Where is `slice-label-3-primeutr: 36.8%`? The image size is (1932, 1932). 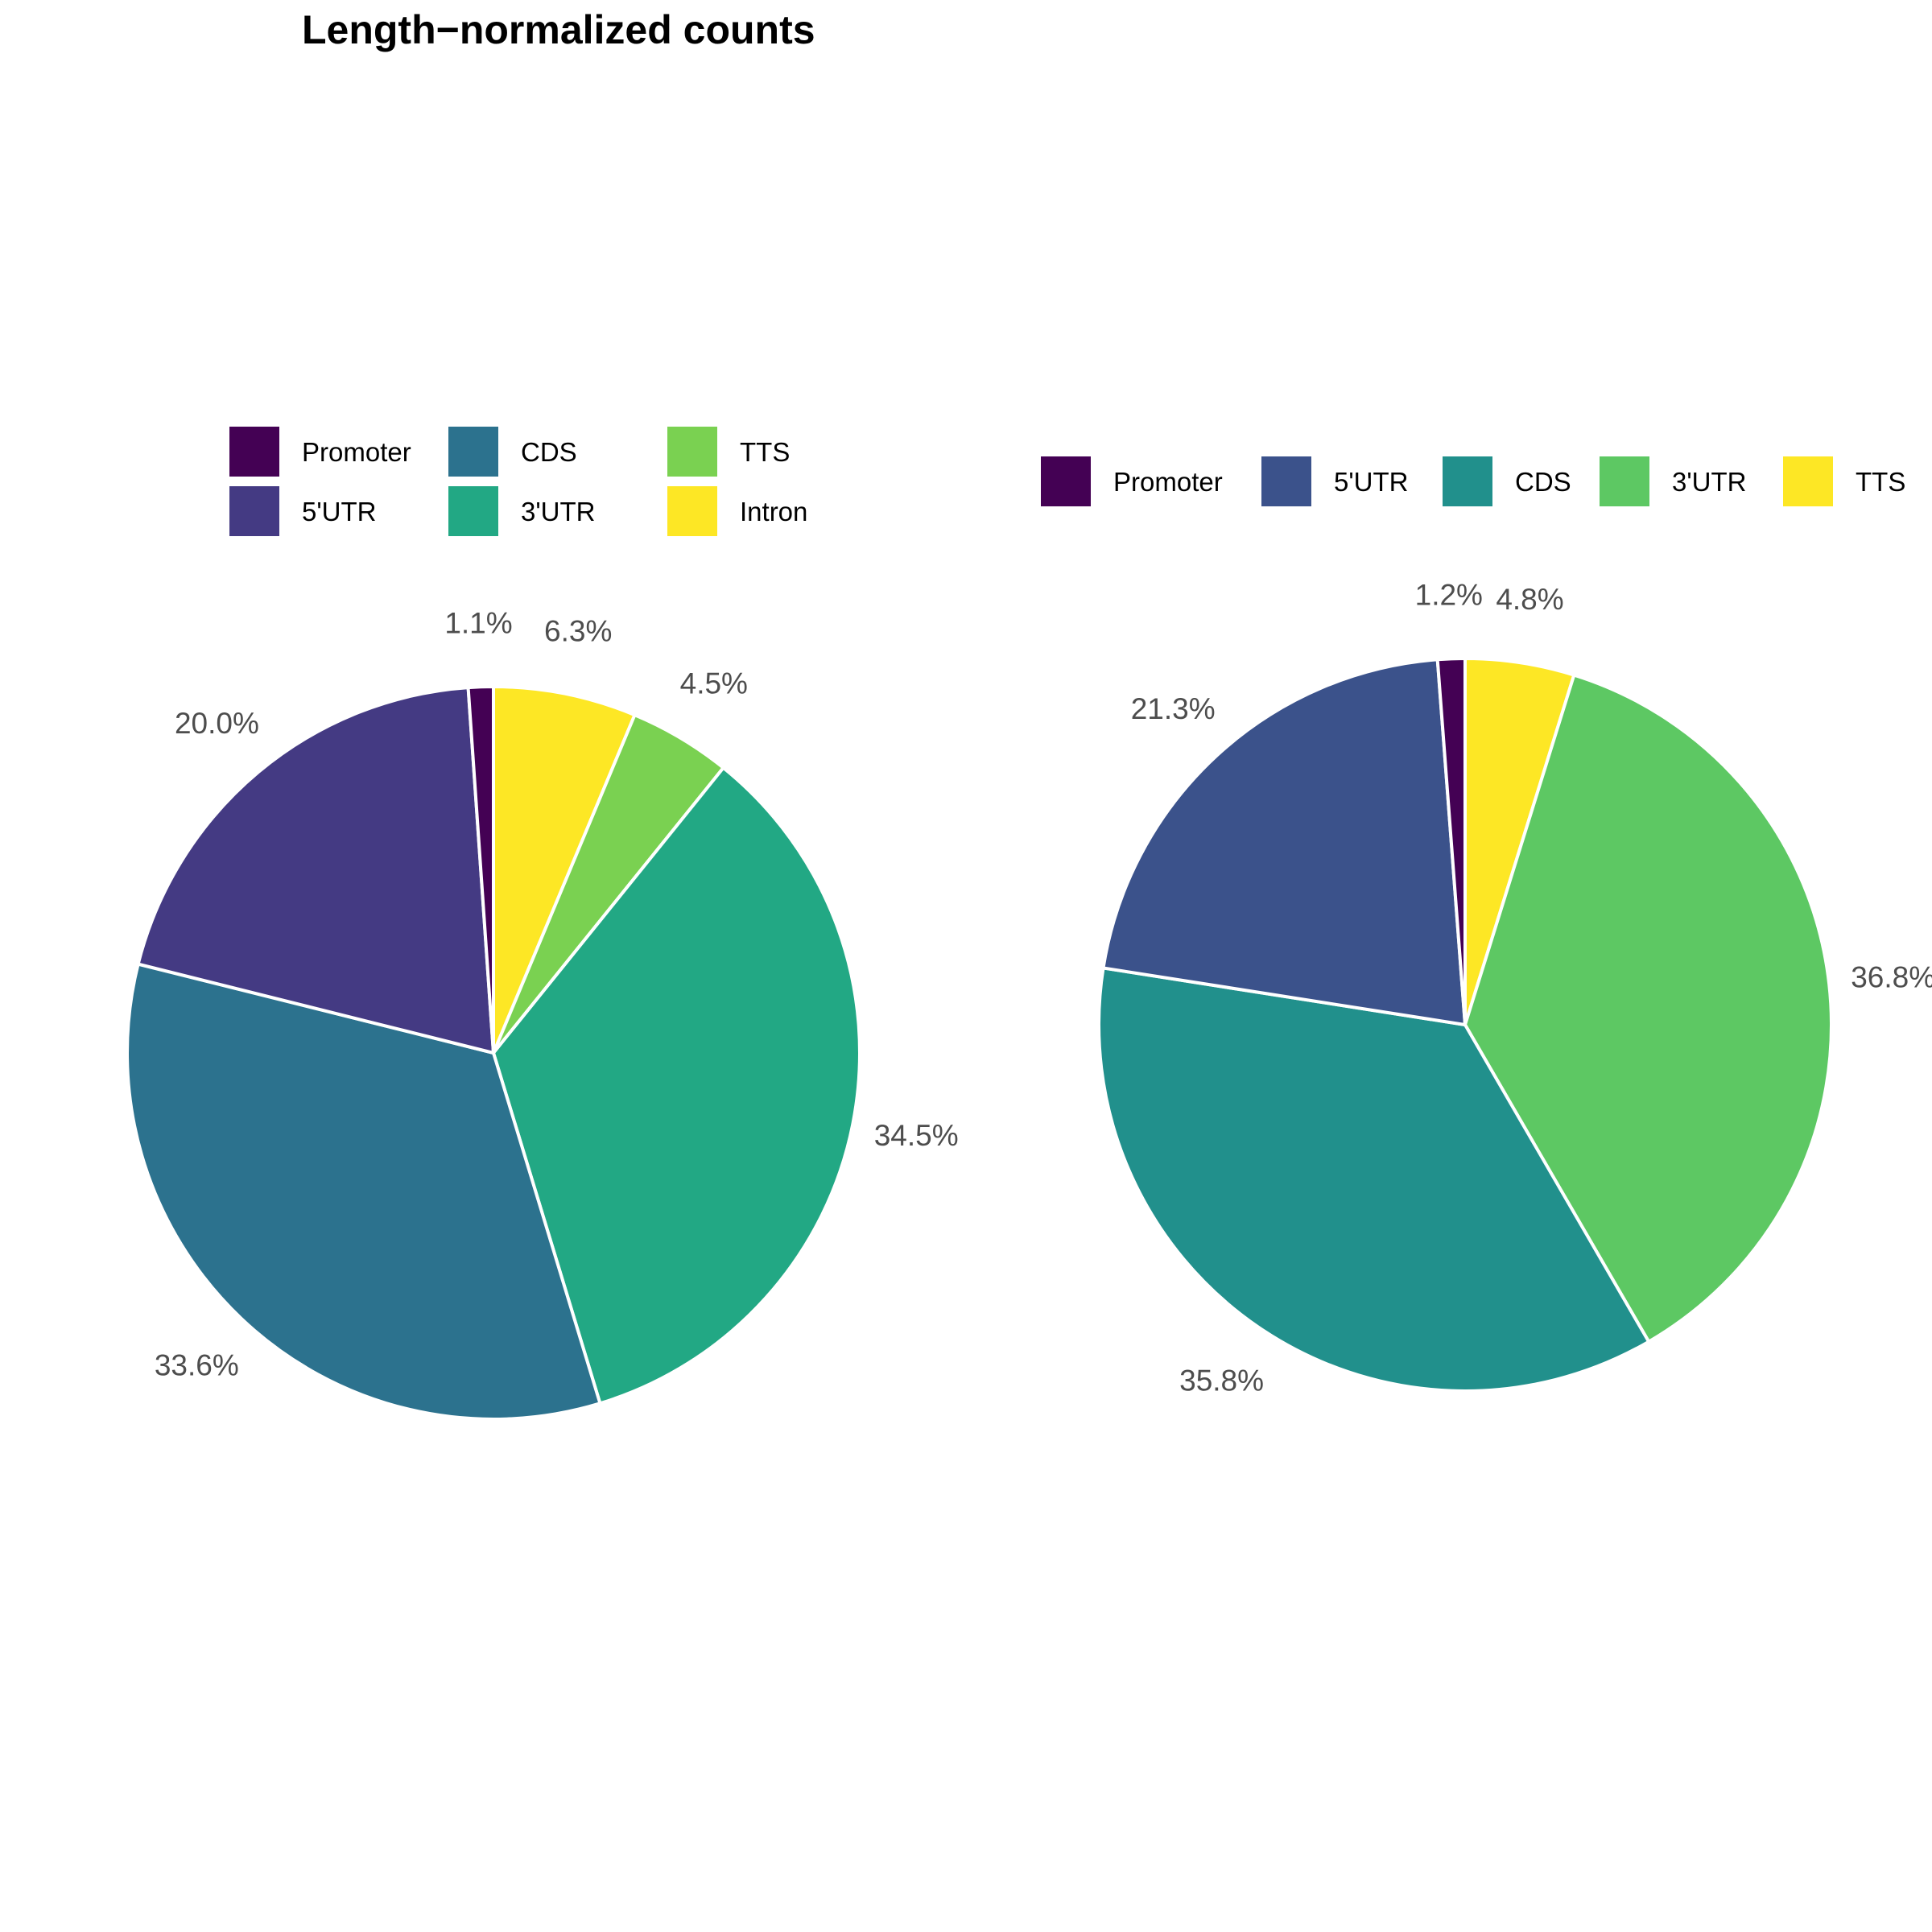
slice-label-3-primeutr: 36.8% is located at coordinates (1891, 976).